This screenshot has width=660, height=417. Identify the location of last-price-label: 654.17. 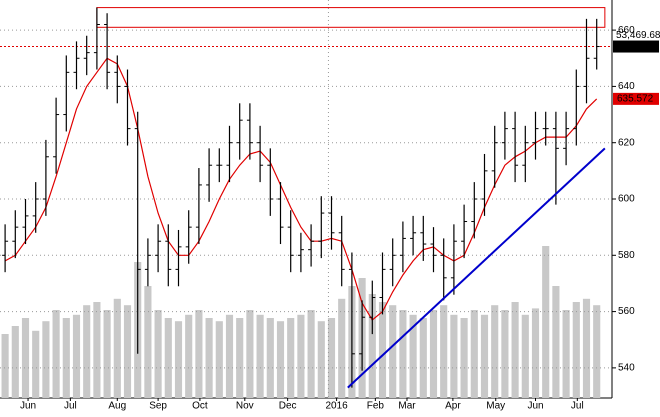
(632, 46).